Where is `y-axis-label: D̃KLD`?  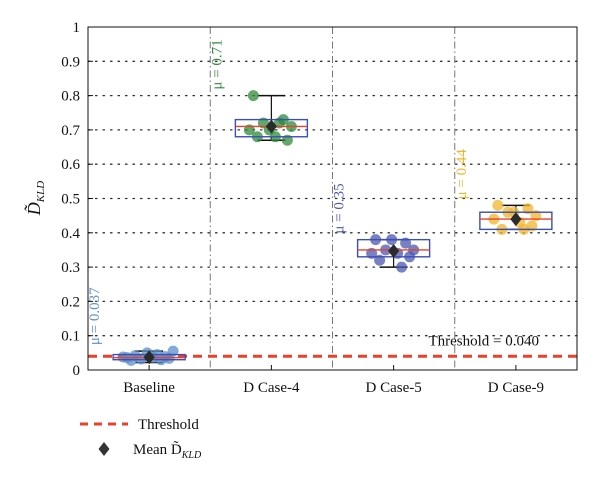 y-axis-label: D̃KLD is located at coordinates (35, 198).